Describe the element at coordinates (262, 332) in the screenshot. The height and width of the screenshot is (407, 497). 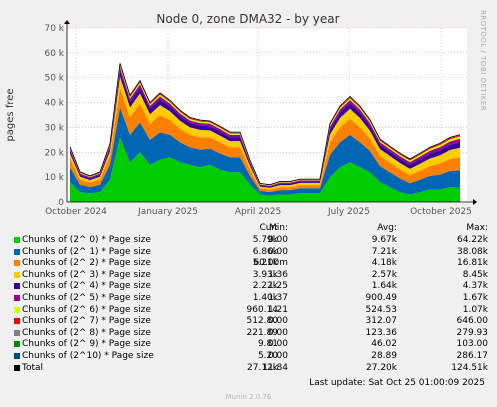
I see `legend-cur: 221.89` at that location.